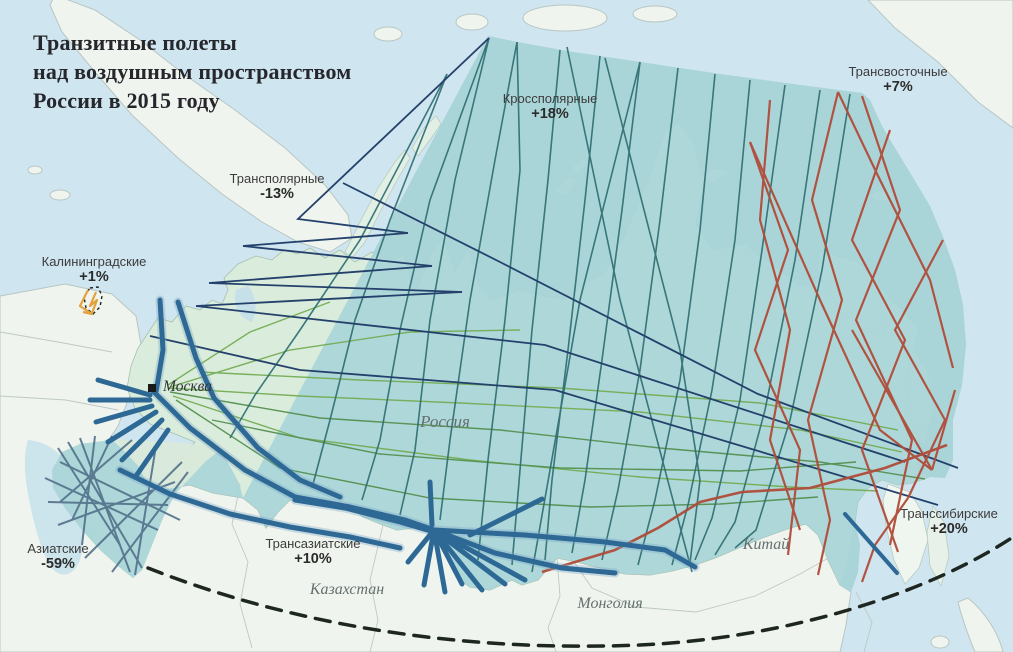 This screenshot has height=652, width=1013. Describe the element at coordinates (579, 591) in the screenshot. I see `great-circle-arc` at that location.